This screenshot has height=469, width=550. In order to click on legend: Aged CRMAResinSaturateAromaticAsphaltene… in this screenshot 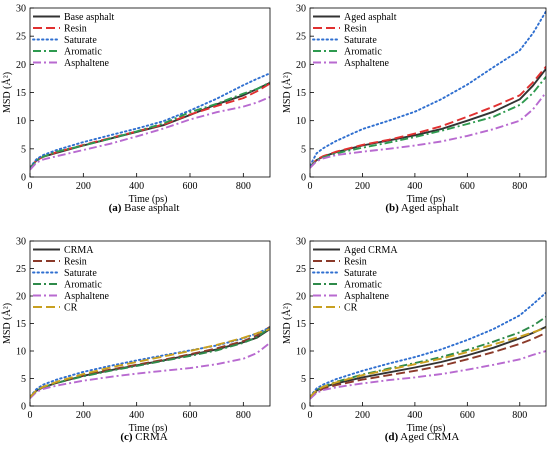, I will do `click(355, 279)`.